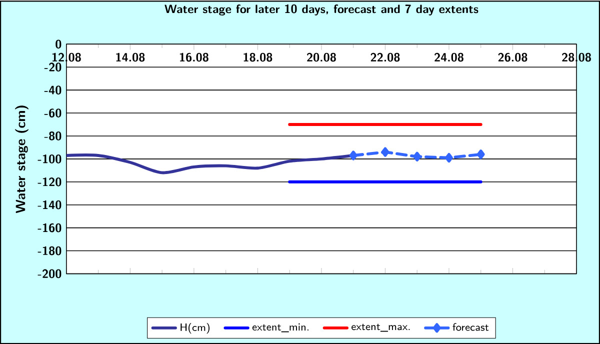 Image resolution: width=600 pixels, height=344 pixels. What do you see at coordinates (50, 159) in the screenshot?
I see `y-tick-label: -100` at bounding box center [50, 159].